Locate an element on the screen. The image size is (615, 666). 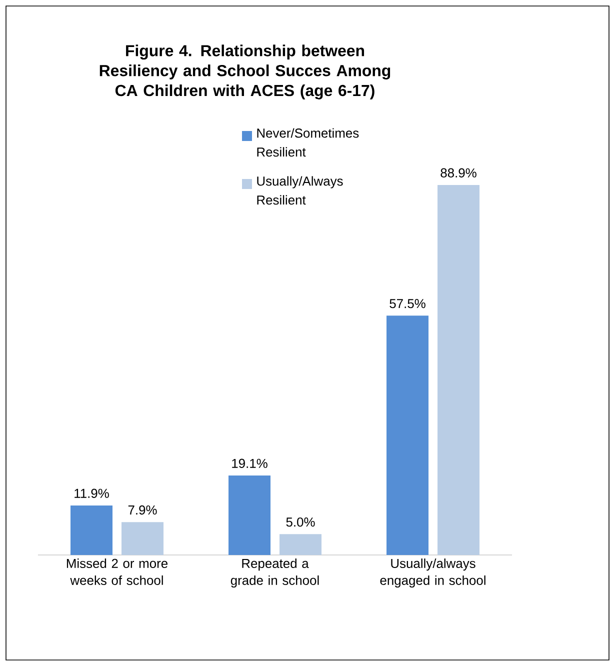
x-tick-label: Usually/always engaged in school is located at coordinates (433, 573).